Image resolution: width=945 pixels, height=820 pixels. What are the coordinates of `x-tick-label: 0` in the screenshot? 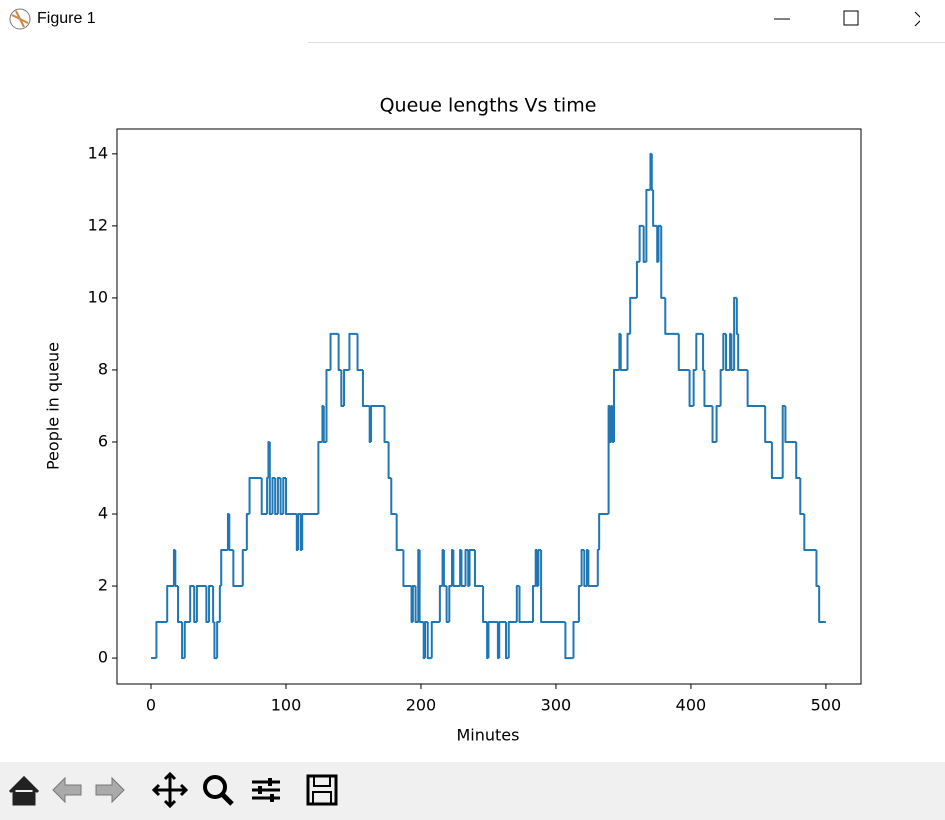 It's located at (151, 705).